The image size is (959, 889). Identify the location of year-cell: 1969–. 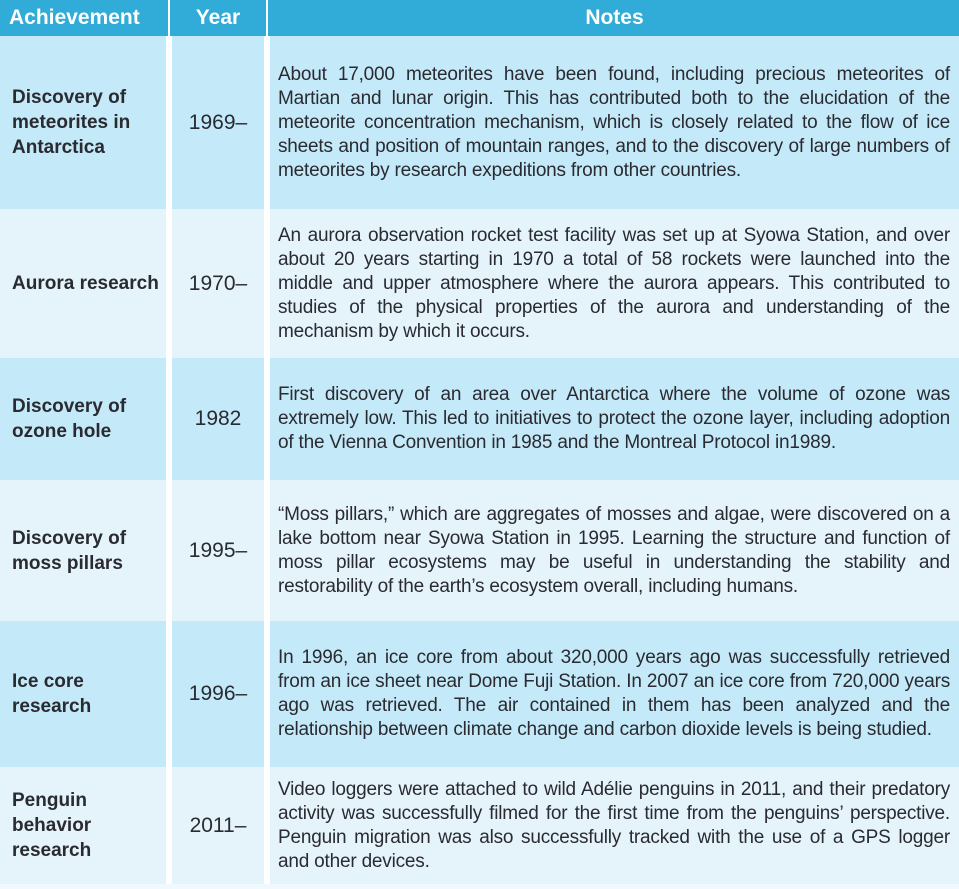
(218, 122).